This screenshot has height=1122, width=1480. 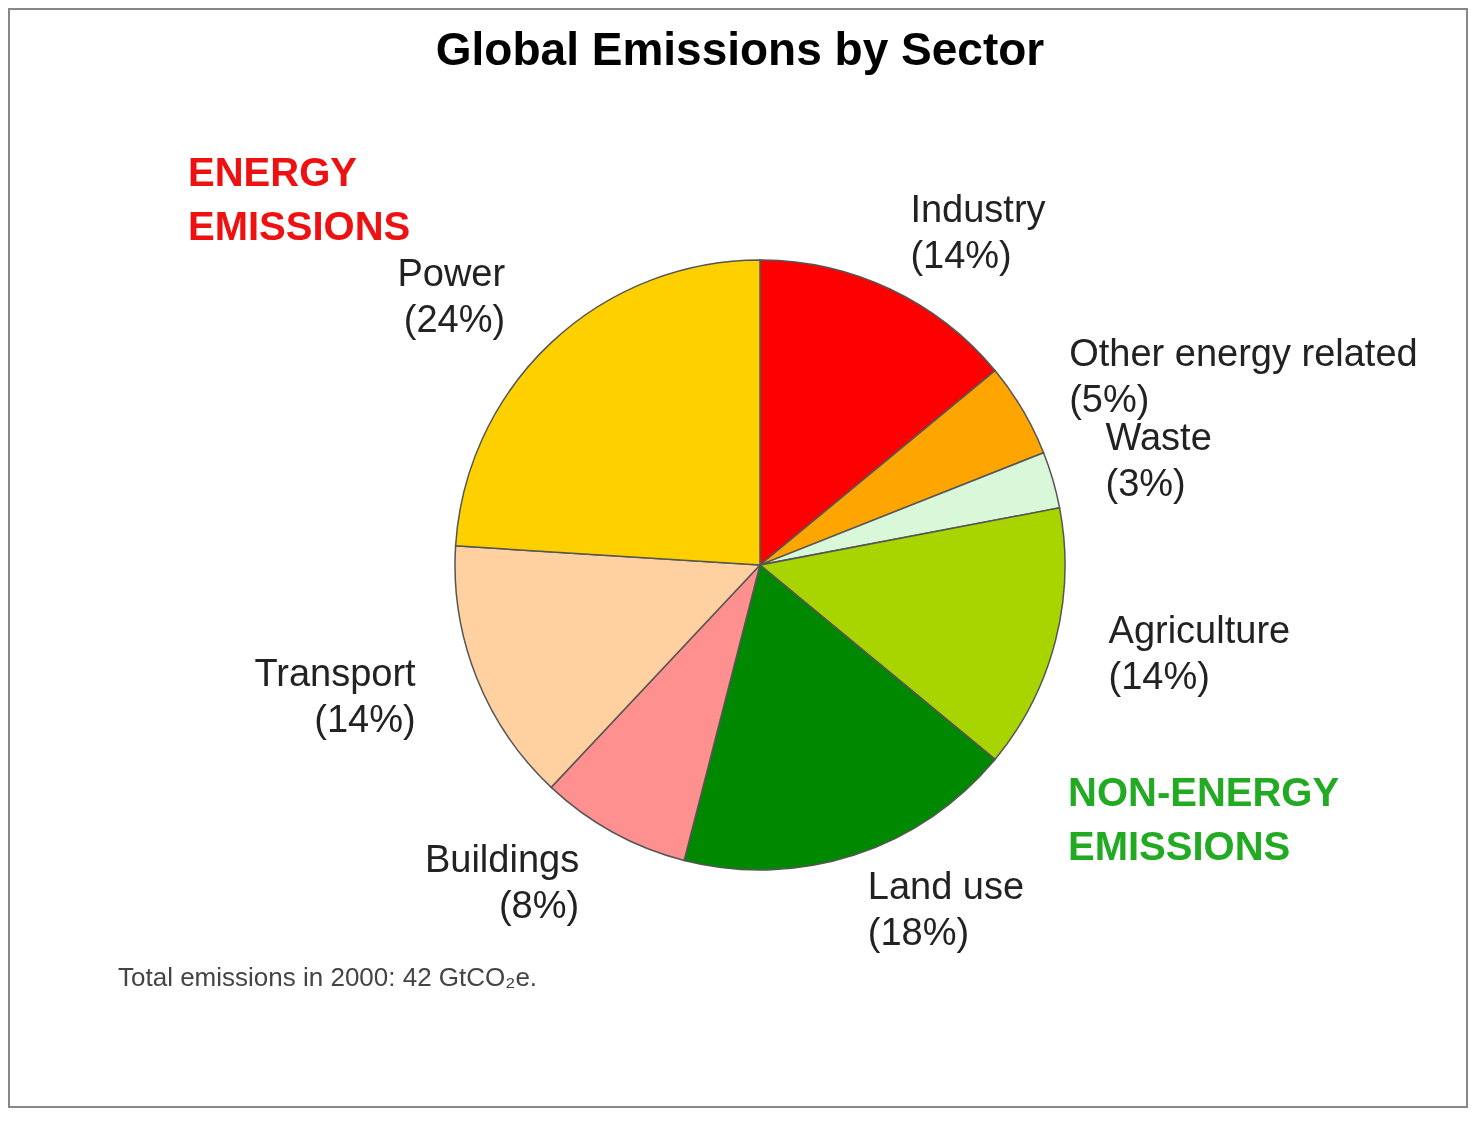 I want to click on chart-title: Global Emissions by Sector, so click(x=740, y=49).